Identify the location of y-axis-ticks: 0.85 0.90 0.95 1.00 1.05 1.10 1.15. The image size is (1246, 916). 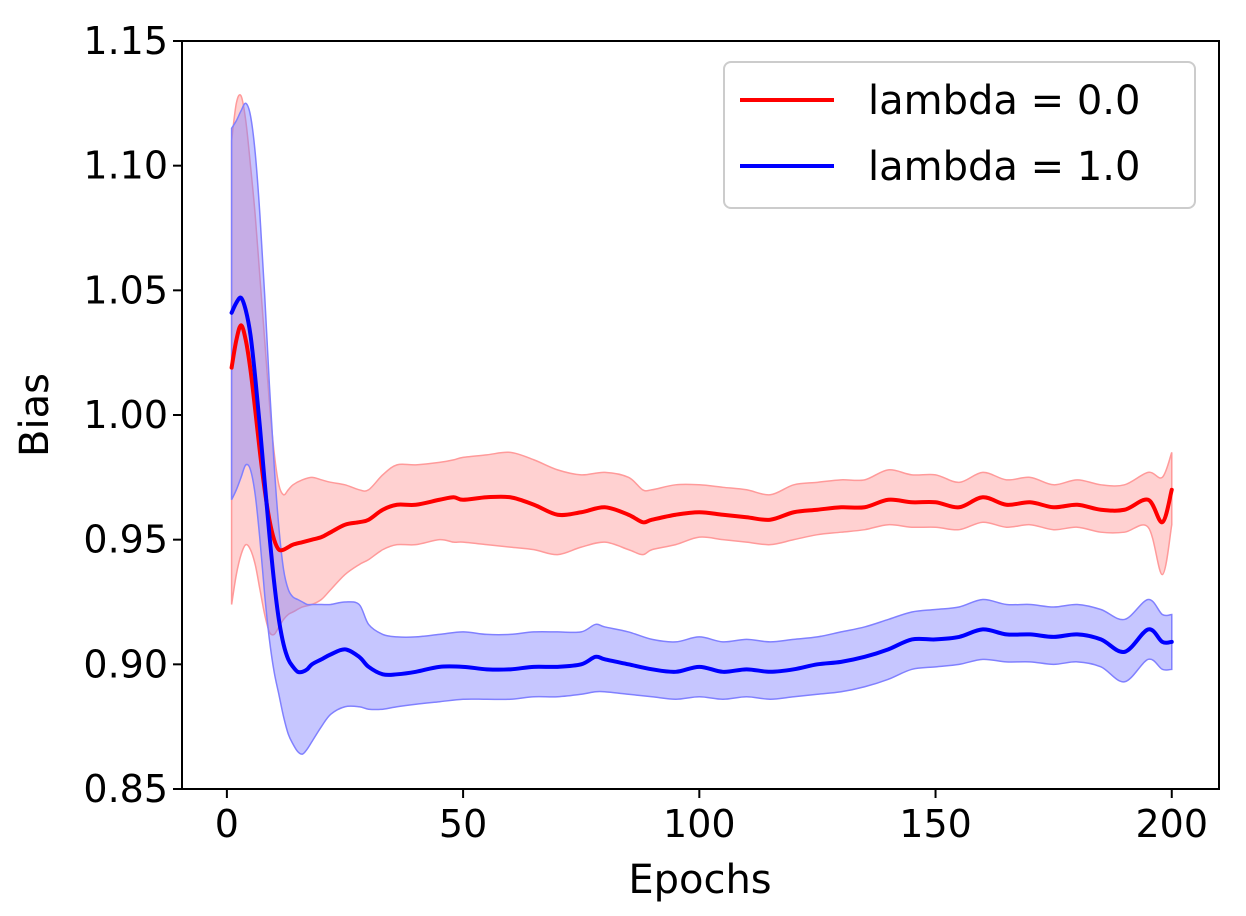
(132, 415).